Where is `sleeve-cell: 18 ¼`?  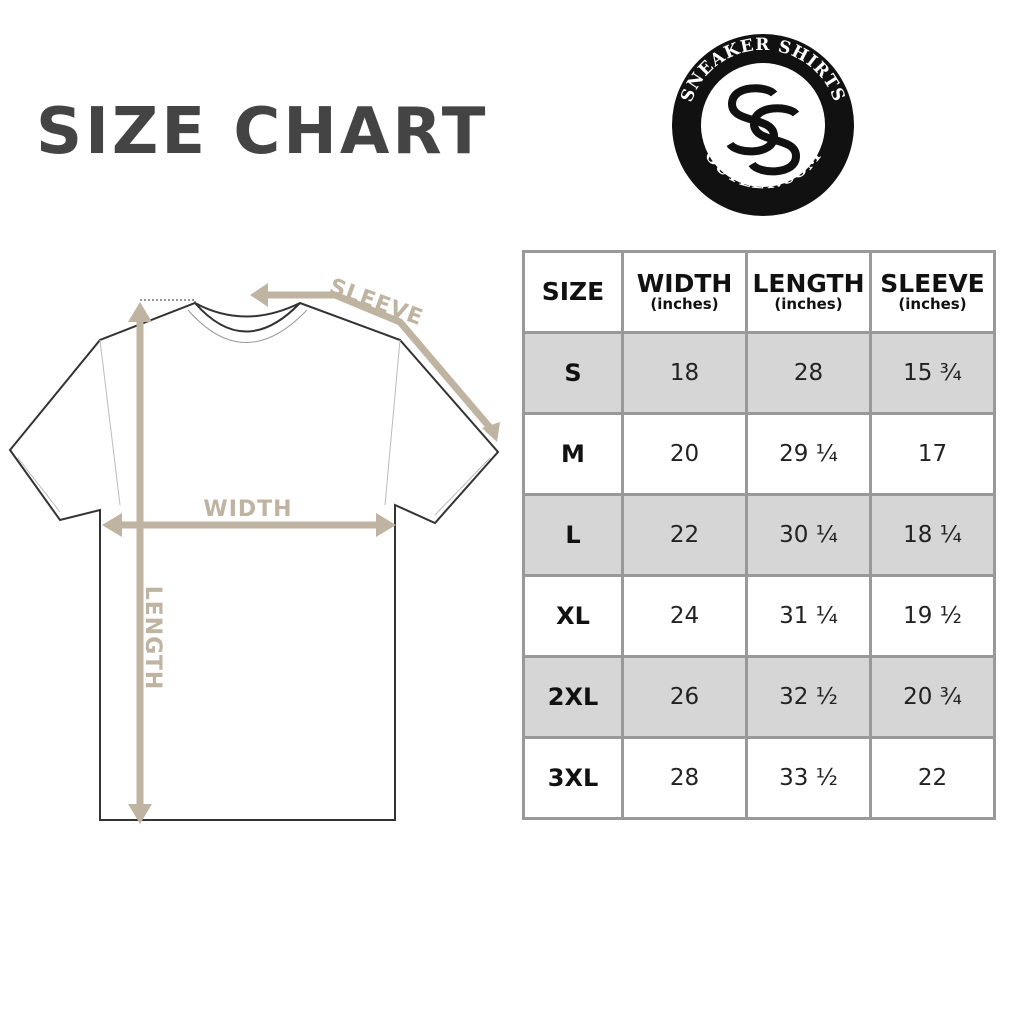
sleeve-cell: 18 ¼ is located at coordinates (932, 535).